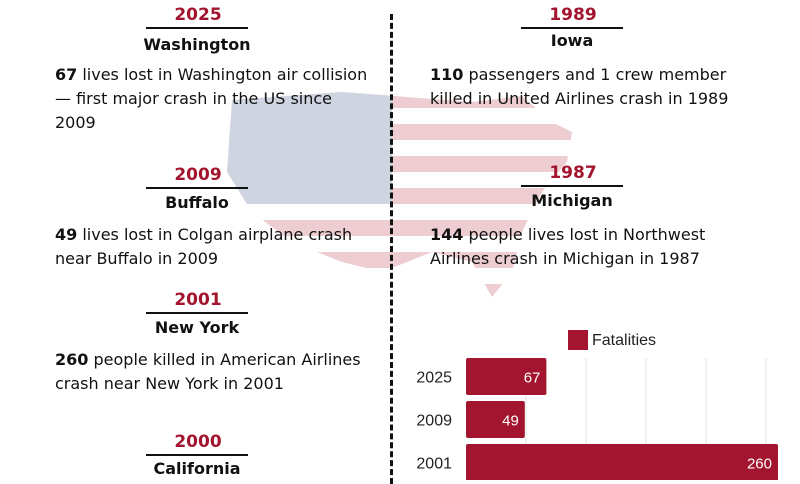 This screenshot has width=800, height=484. Describe the element at coordinates (434, 378) in the screenshot. I see `category-label: 2025` at that location.